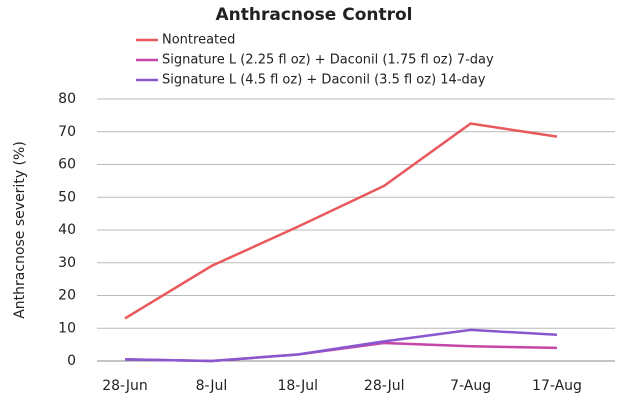  I want to click on y-tick-label: 80, so click(67, 99).